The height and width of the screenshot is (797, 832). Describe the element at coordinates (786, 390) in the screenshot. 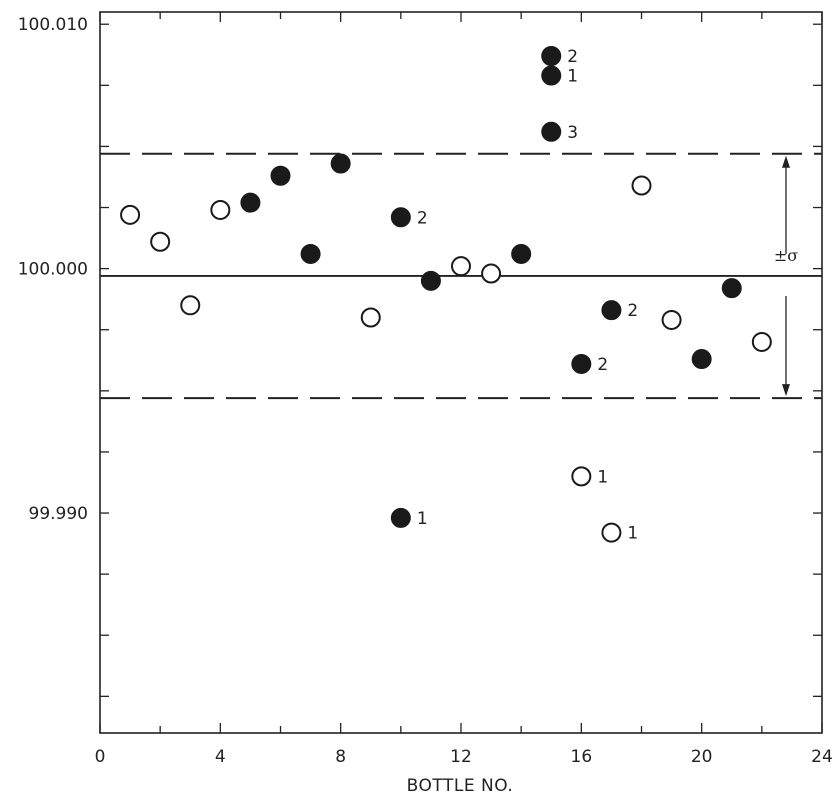

I see `sigma-arrow-down-head` at that location.